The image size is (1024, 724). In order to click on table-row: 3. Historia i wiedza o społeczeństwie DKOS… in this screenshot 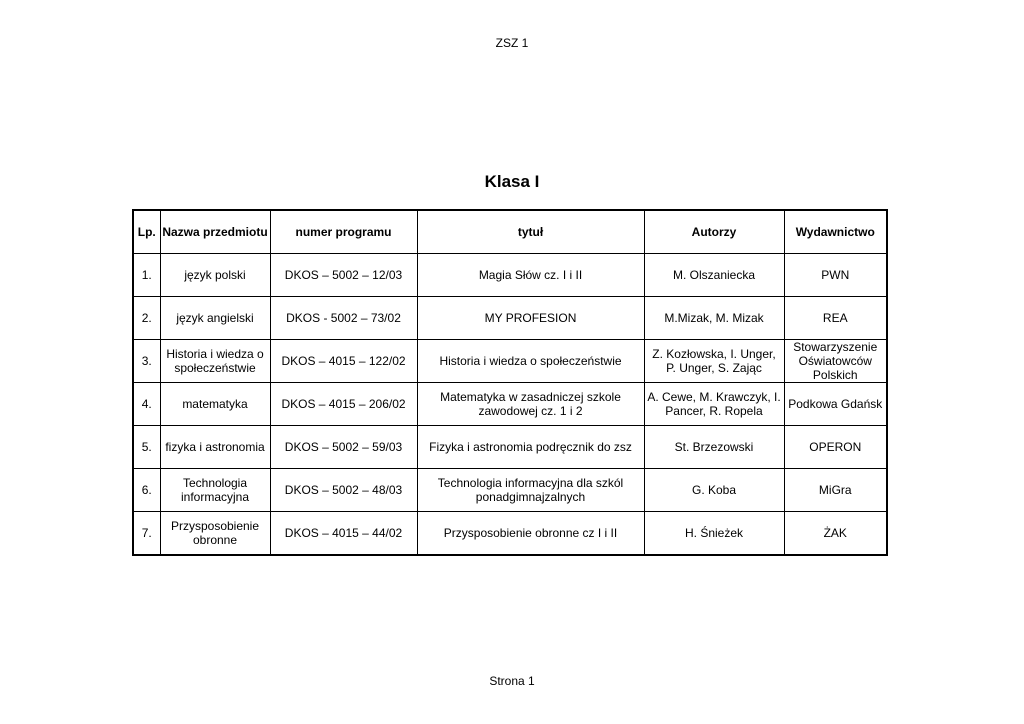, I will do `click(510, 361)`.